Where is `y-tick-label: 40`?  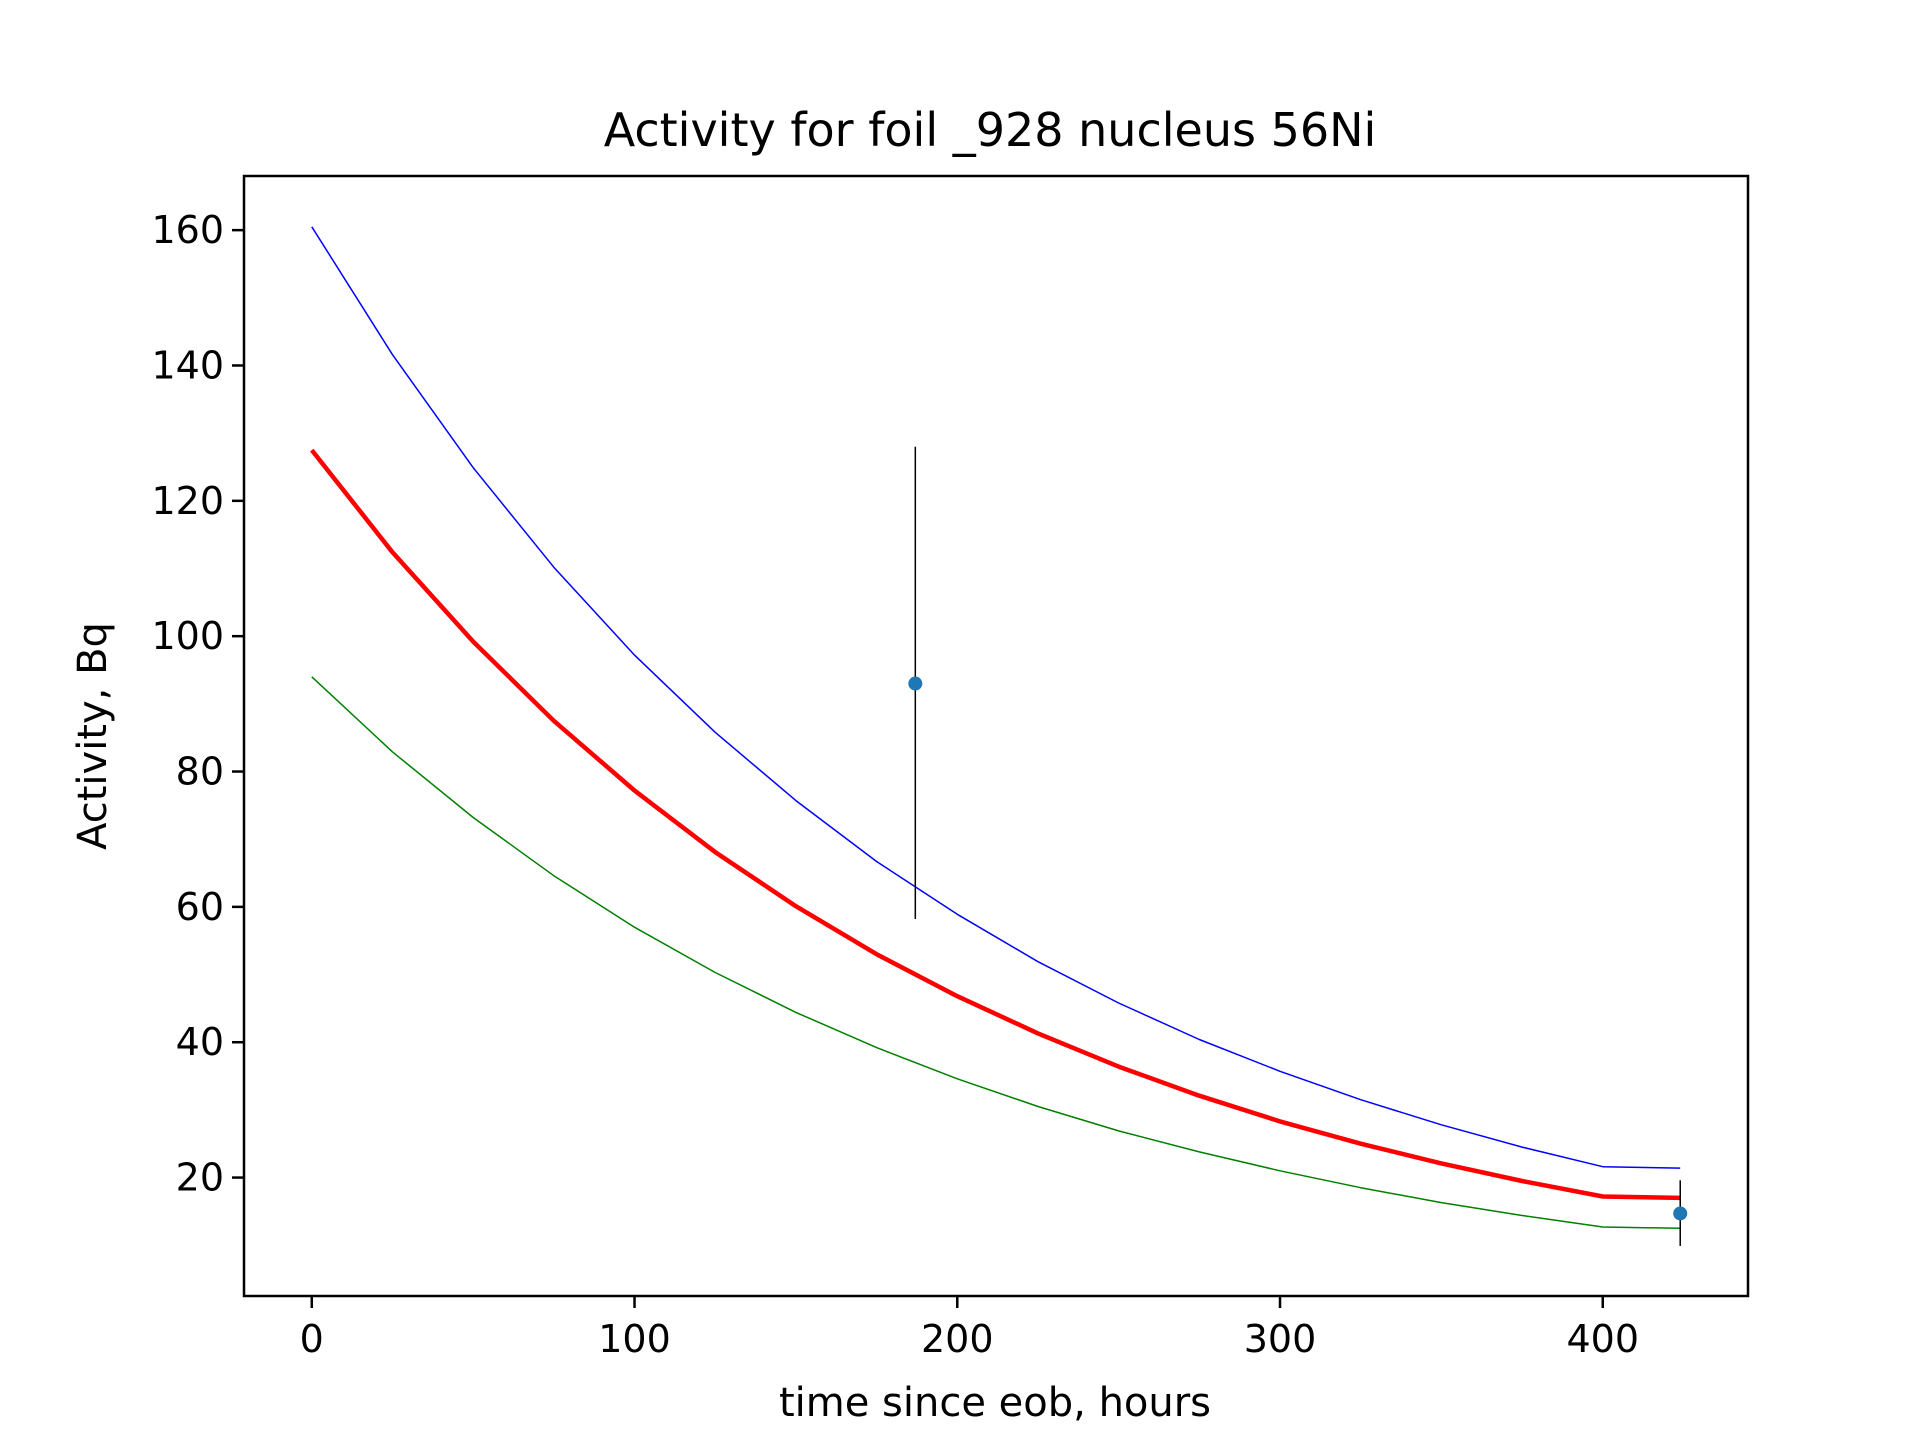 y-tick-label: 40 is located at coordinates (200, 1042).